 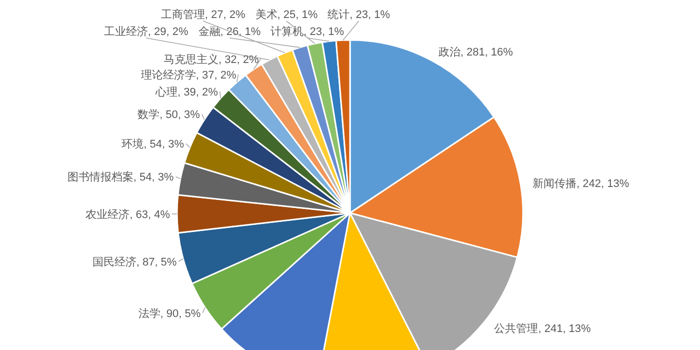 What do you see at coordinates (114, 261) in the screenshot?
I see `slice-label: 国民经济` at bounding box center [114, 261].